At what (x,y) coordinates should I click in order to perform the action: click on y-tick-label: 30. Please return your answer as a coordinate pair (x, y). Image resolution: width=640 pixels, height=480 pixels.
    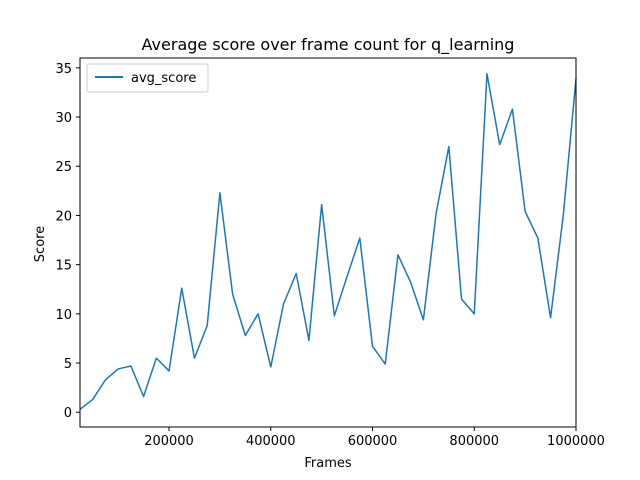
    Looking at the image, I should click on (63, 118).